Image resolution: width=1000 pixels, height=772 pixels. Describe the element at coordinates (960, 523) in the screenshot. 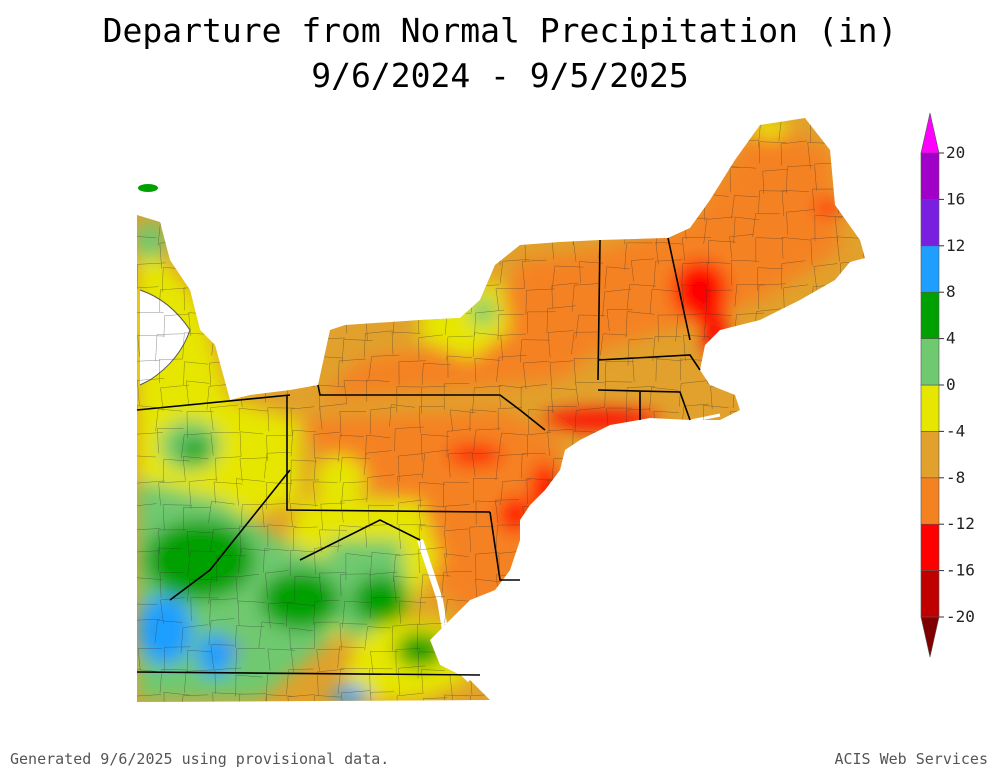

I see `legend-tick-label: -12` at that location.